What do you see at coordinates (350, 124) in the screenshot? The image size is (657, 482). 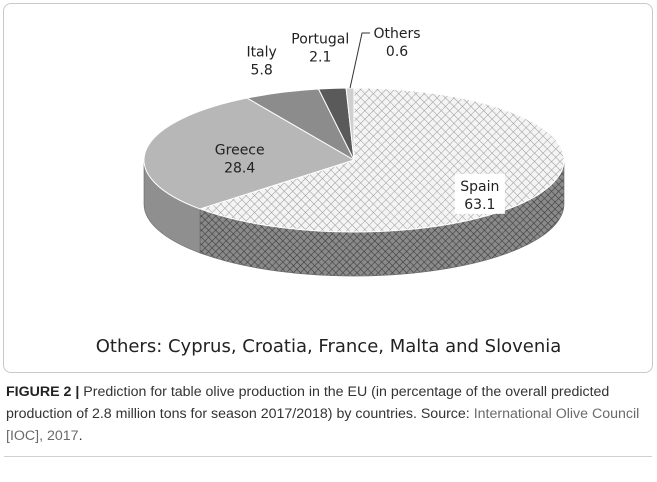 I see `pie-slice-others` at bounding box center [350, 124].